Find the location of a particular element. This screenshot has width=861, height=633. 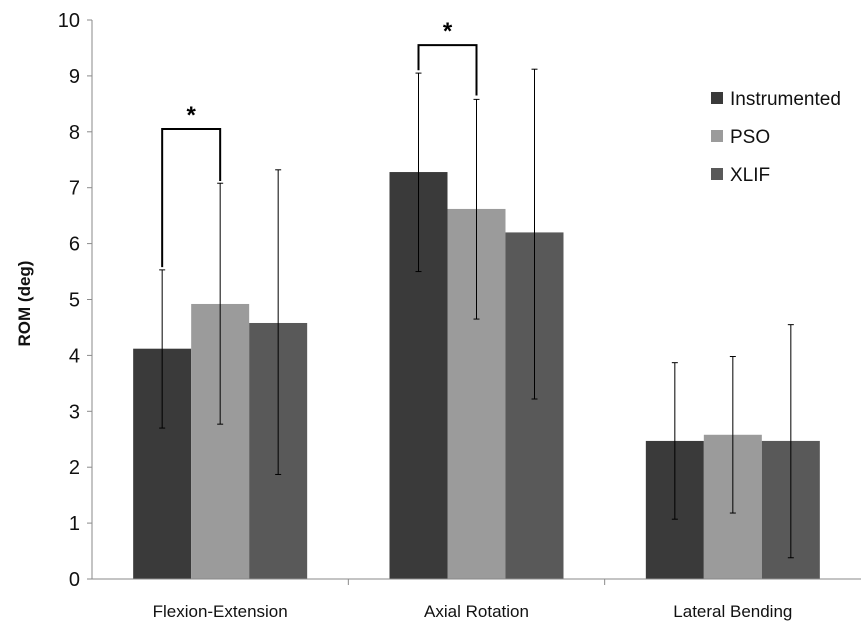

y-tick-label: 4 is located at coordinates (74, 356).